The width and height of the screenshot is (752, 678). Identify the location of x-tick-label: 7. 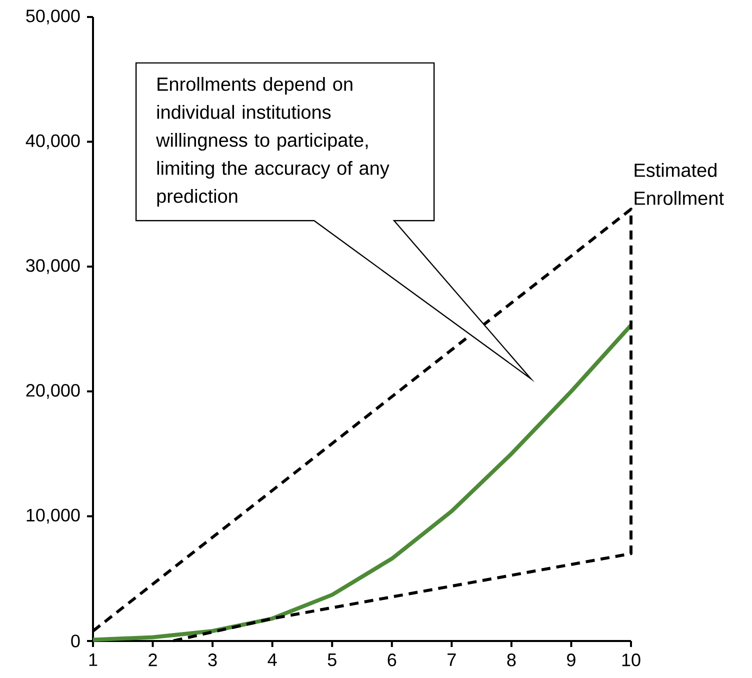
(452, 660).